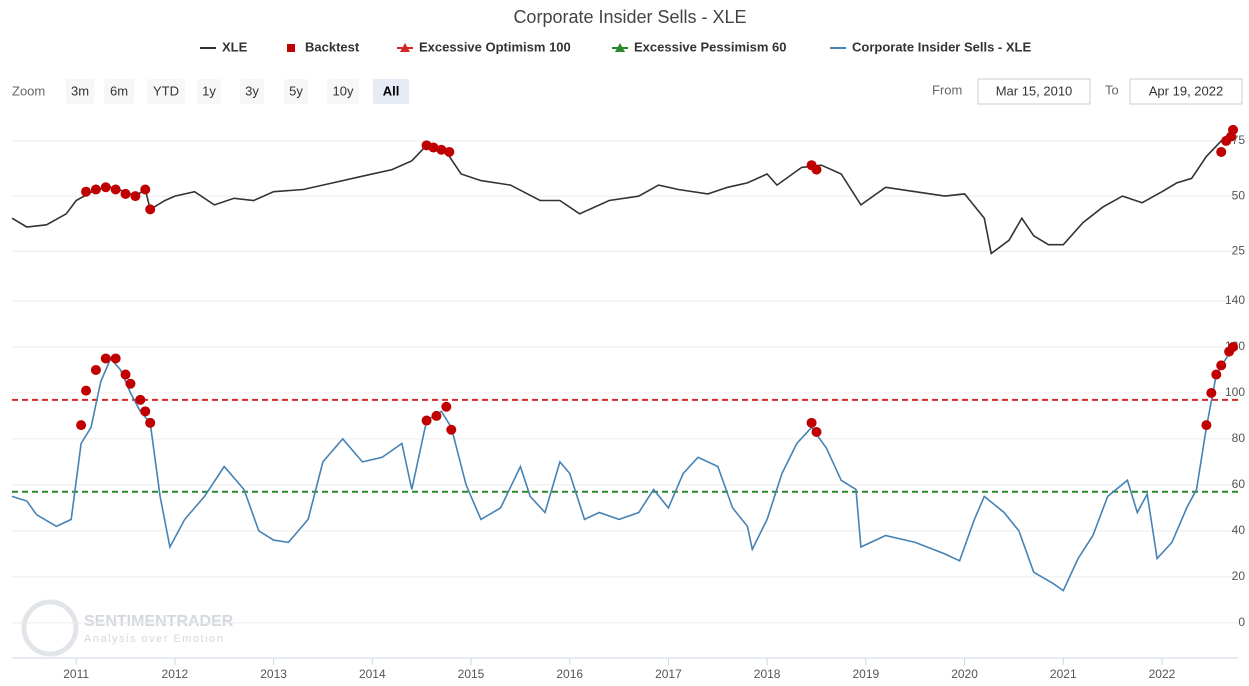 This screenshot has width=1249, height=686. I want to click on zoom-button-label: 3m, so click(80, 90).